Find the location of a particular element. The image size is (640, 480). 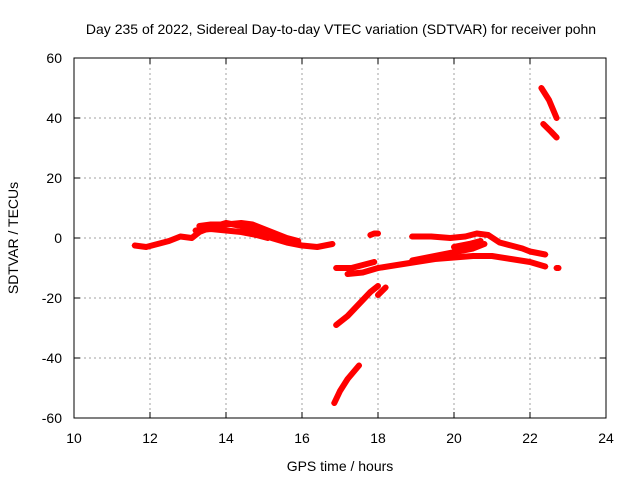

y-tick-label: -60 is located at coordinates (52, 418).